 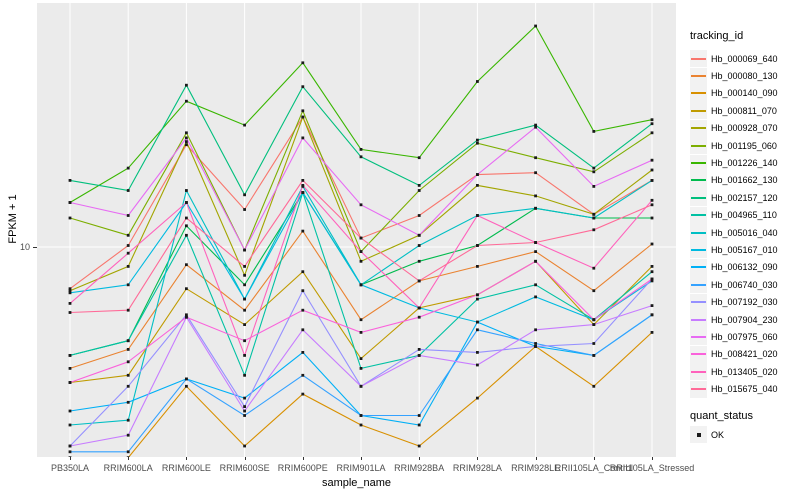 I want to click on legend-label: Hb_006132_090, so click(x=744, y=267).